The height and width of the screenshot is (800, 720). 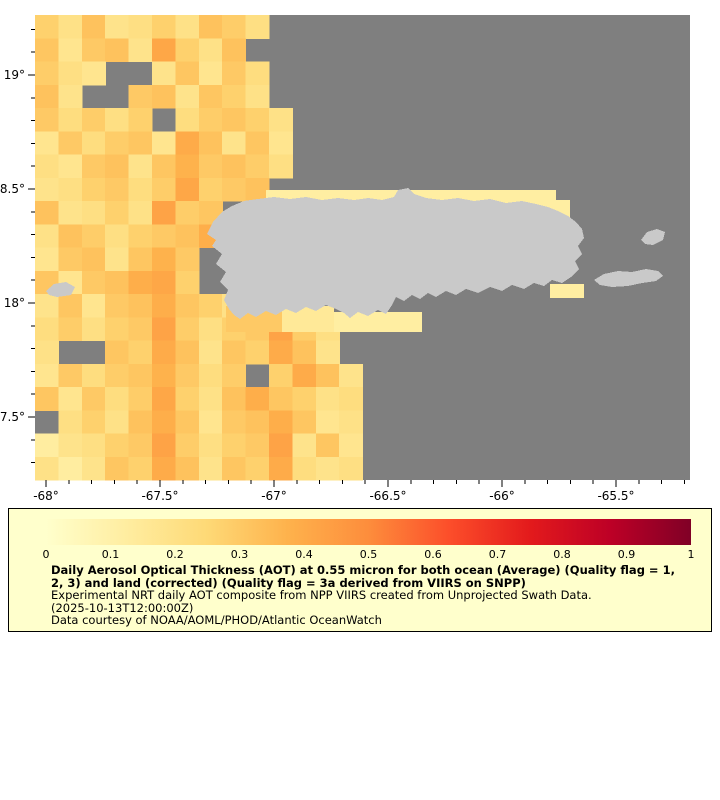 What do you see at coordinates (502, 496) in the screenshot?
I see `x-axis-label: -66°` at bounding box center [502, 496].